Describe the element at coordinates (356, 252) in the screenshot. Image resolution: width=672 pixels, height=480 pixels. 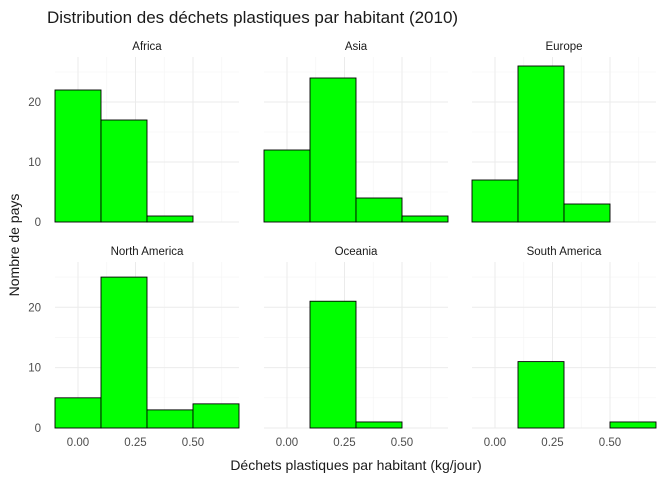
I see `facet-label: Oceania` at that location.